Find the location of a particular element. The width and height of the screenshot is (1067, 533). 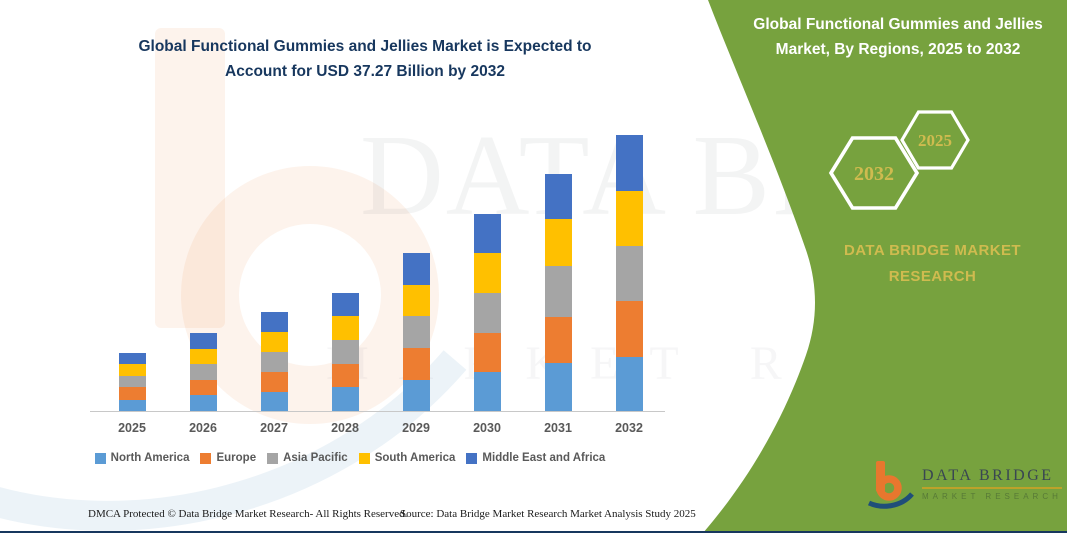

segment-2025-asia-pacific is located at coordinates (132, 381).